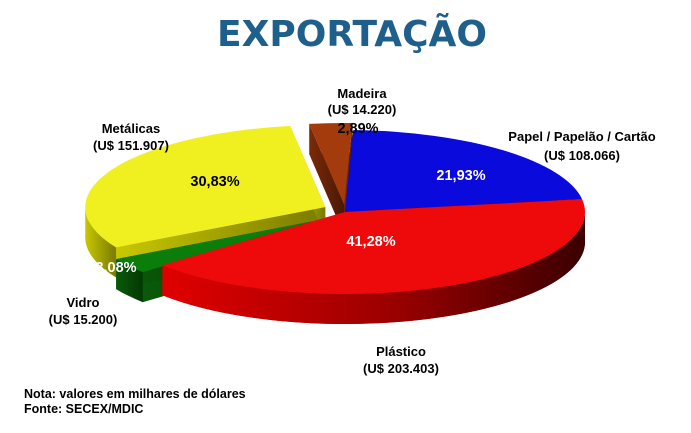 This screenshot has width=691, height=433. I want to click on category-label-vidro: Vidro, so click(83, 302).